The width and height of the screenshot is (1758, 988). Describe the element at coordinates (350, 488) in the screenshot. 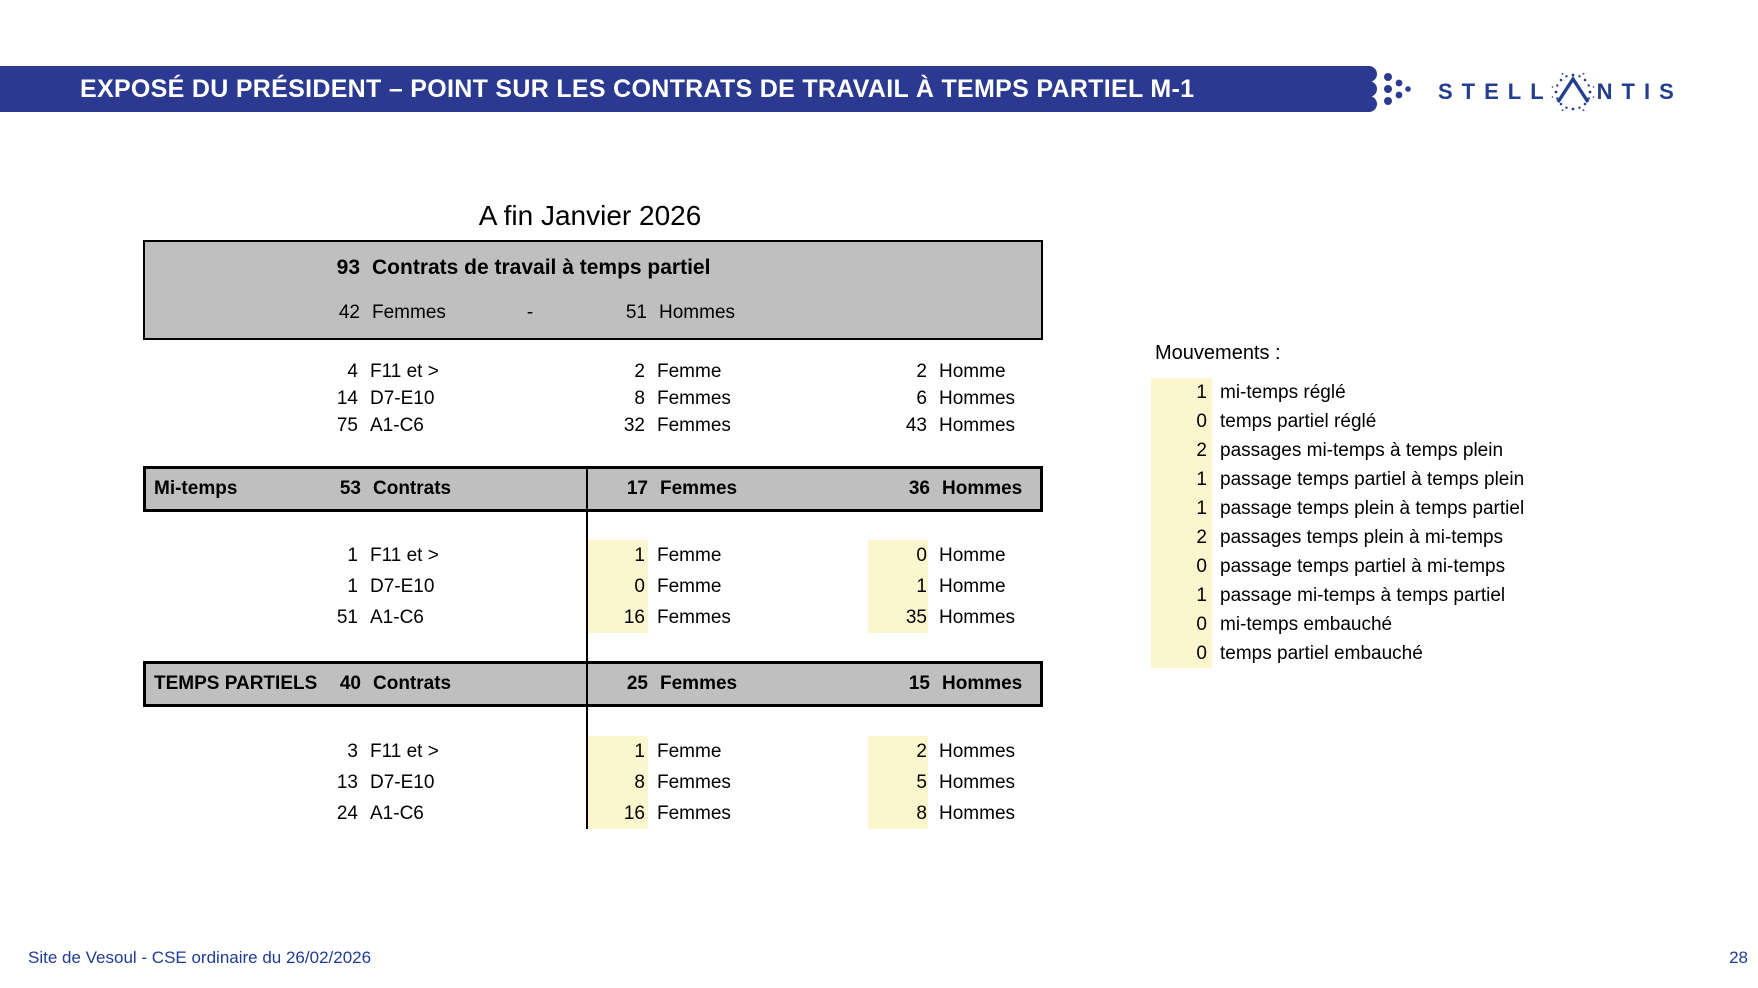

I see `section-count: 53` at that location.